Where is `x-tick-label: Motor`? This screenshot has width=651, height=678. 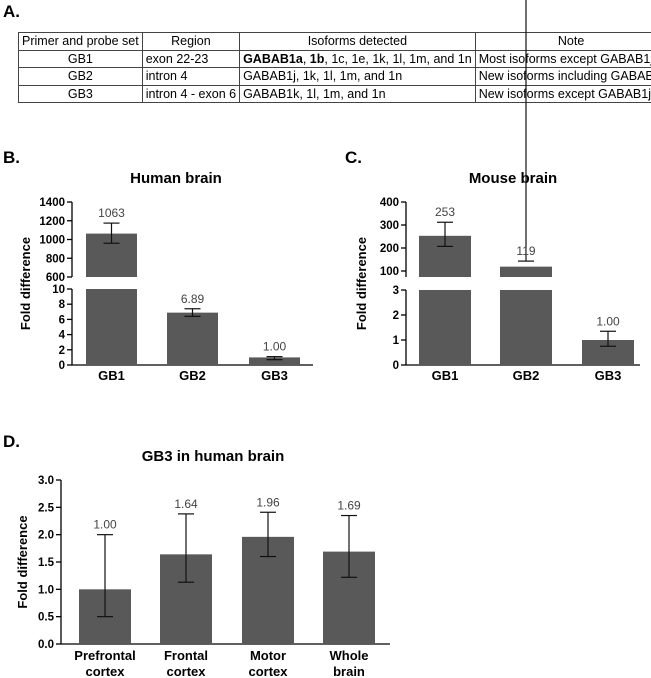 x-tick-label: Motor is located at coordinates (268, 655).